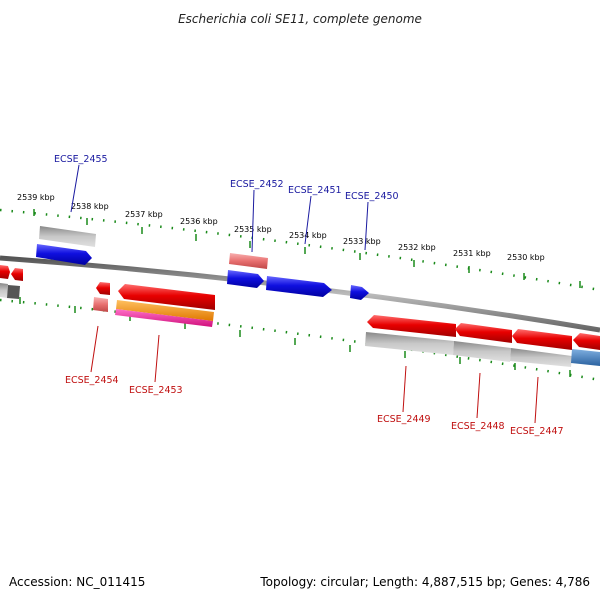 This screenshot has width=600, height=600. Describe the element at coordinates (541, 357) in the screenshot. I see `gene-ecse-2447-grey` at that location.